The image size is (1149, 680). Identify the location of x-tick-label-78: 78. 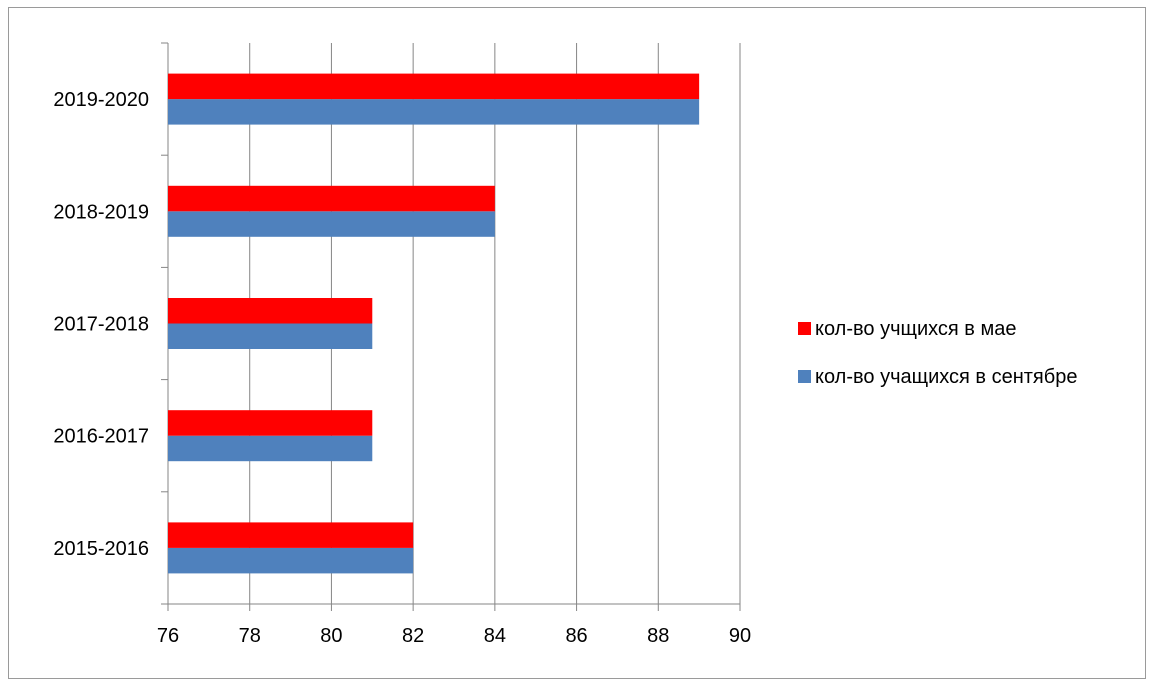
(250, 636).